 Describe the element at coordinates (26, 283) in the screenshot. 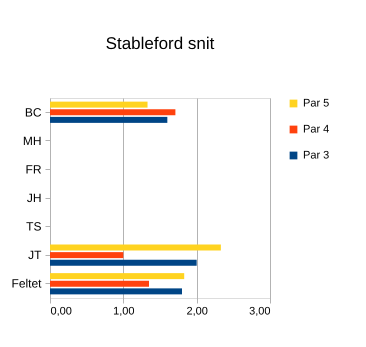

I see `y-tick-label: Feltet` at that location.